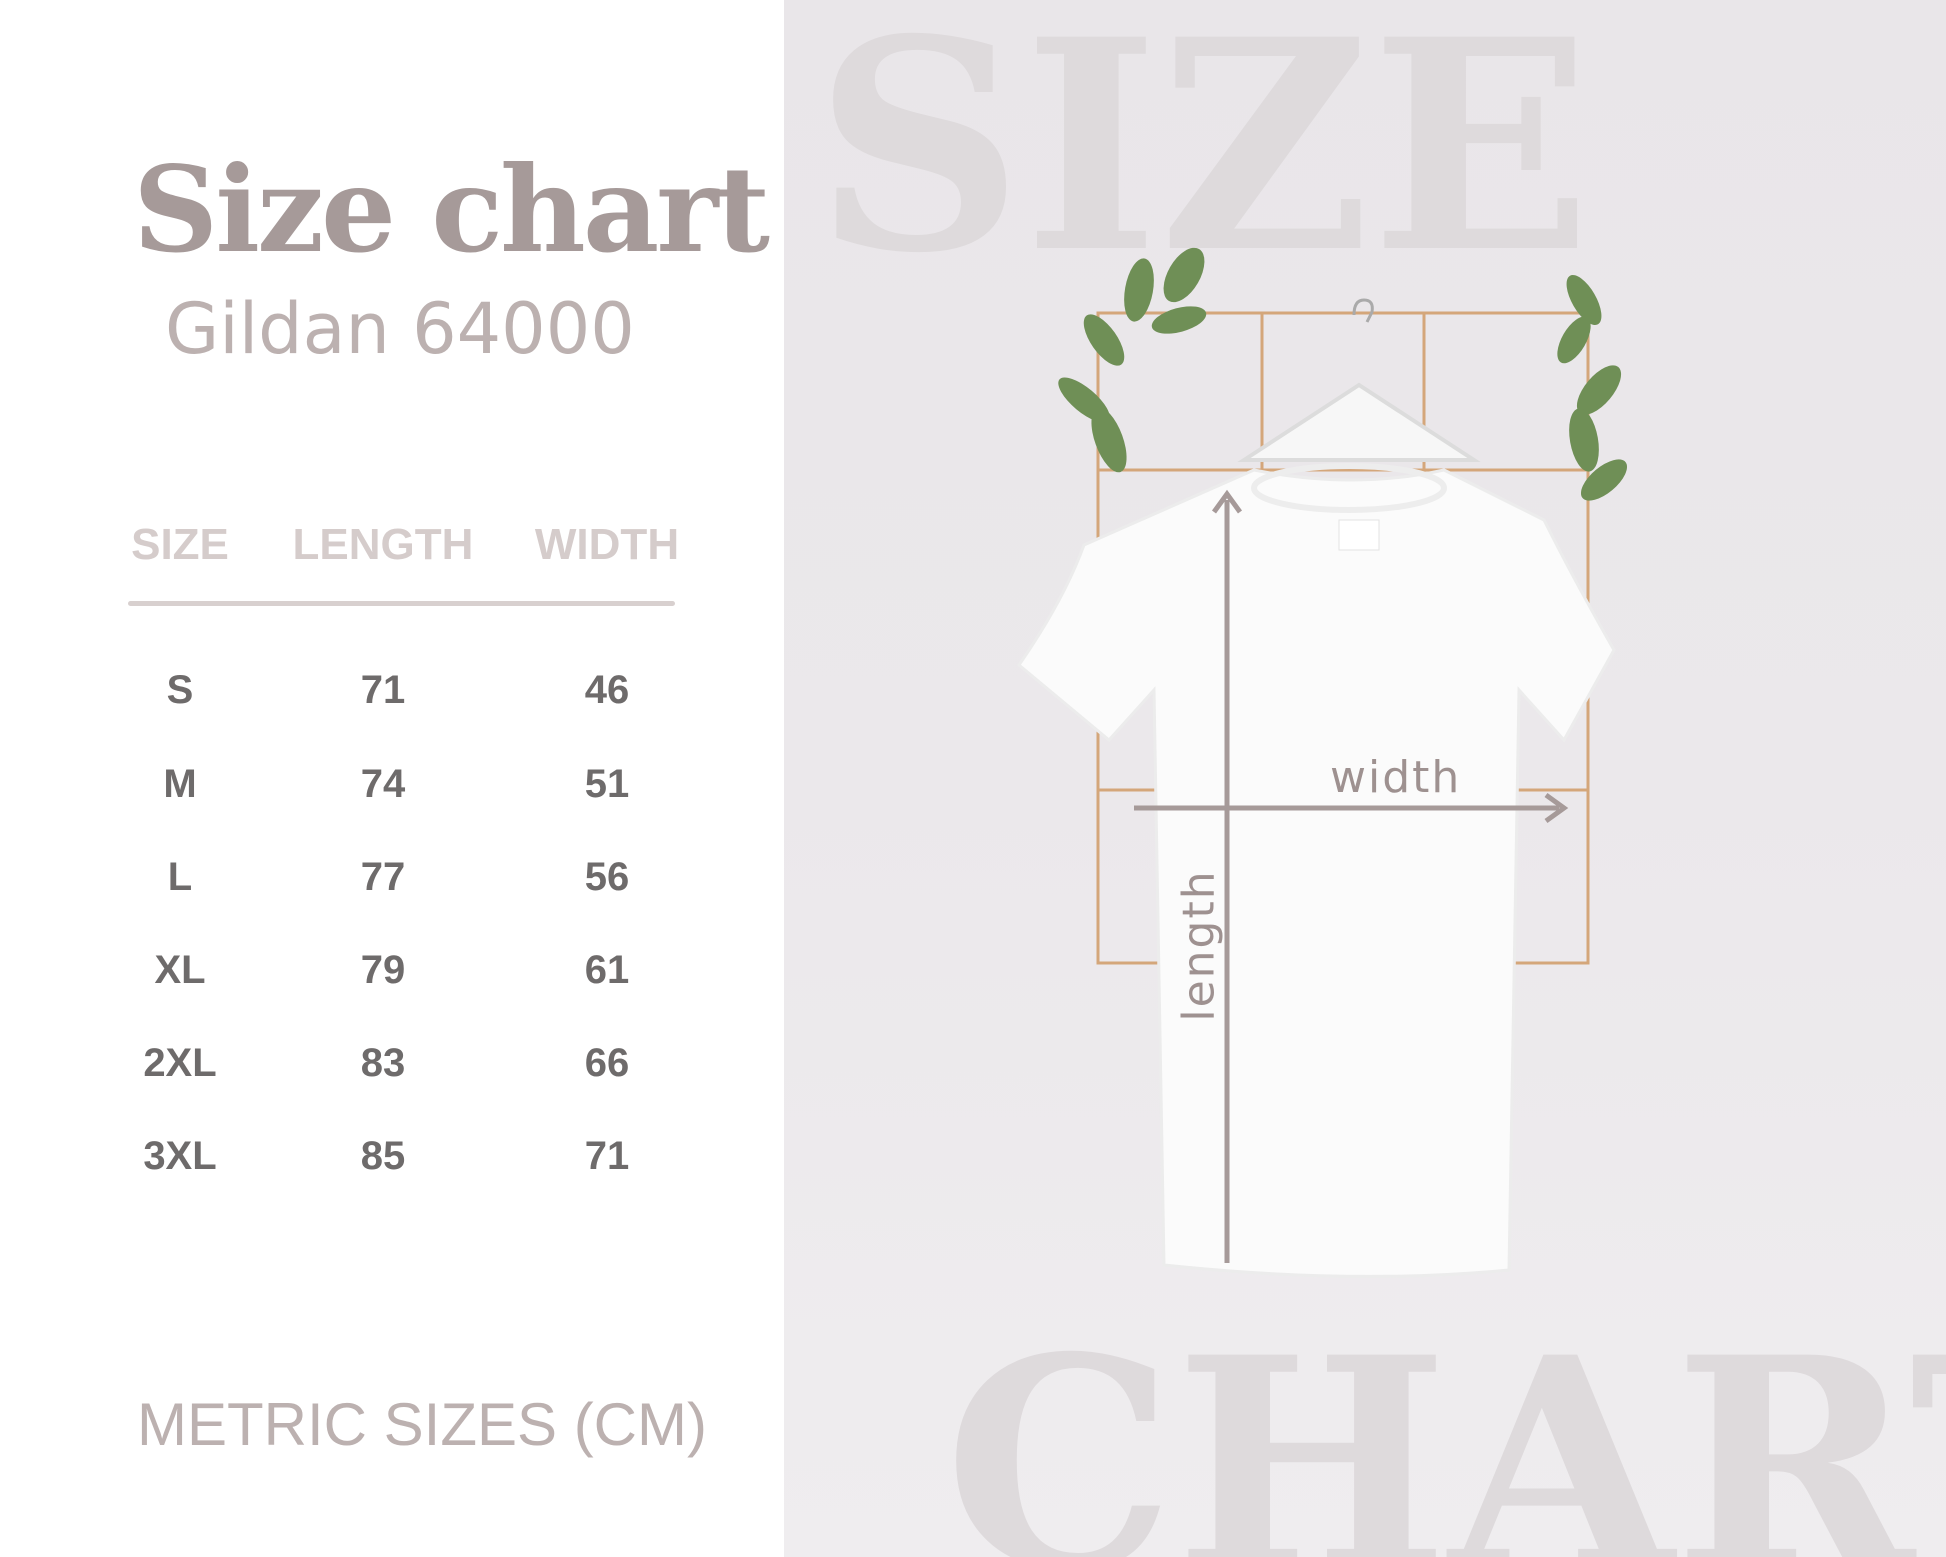 The width and height of the screenshot is (1946, 1557). What do you see at coordinates (180, 784) in the screenshot?
I see `cell-size: M` at bounding box center [180, 784].